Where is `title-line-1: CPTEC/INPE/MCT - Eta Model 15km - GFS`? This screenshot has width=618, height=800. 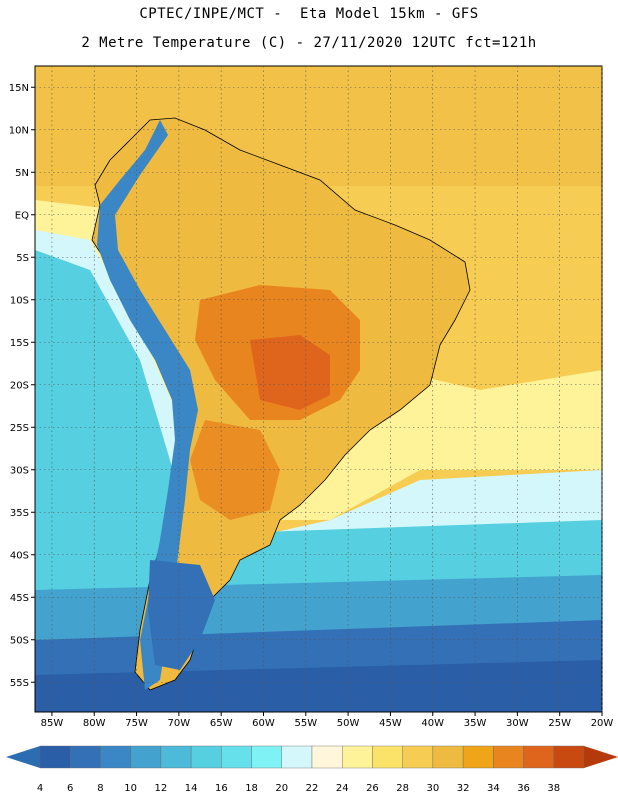
title-line-1: CPTEC/INPE/MCT - Eta Model 15km - GFS is located at coordinates (309, 14).